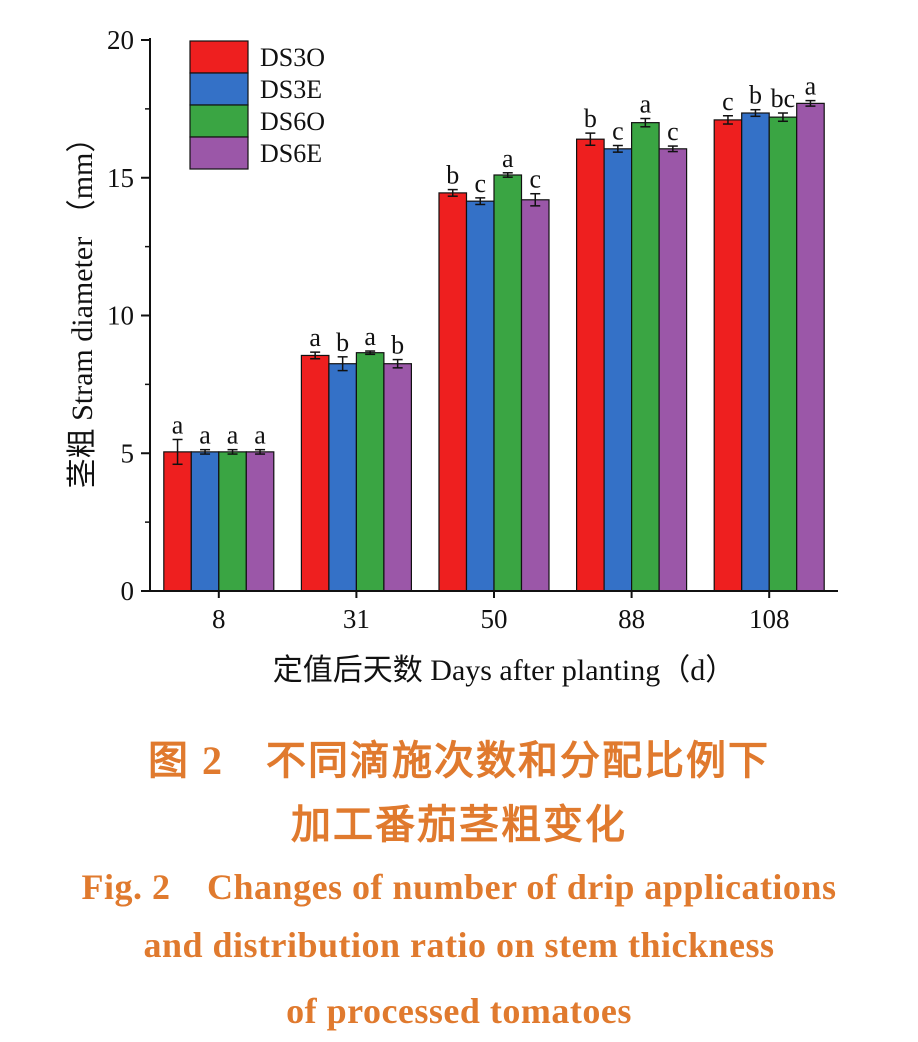  What do you see at coordinates (459, 945) in the screenshot?
I see `caption-en-line-2: and distribution ratio on stem thickness` at bounding box center [459, 945].